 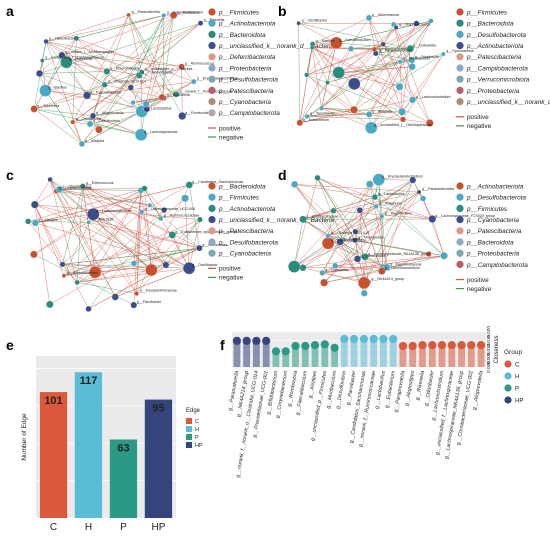 What do you see at coordinates (200, 64) in the screenshot?
I see `network-node-label: g__Ruminococcus` at bounding box center [200, 64].